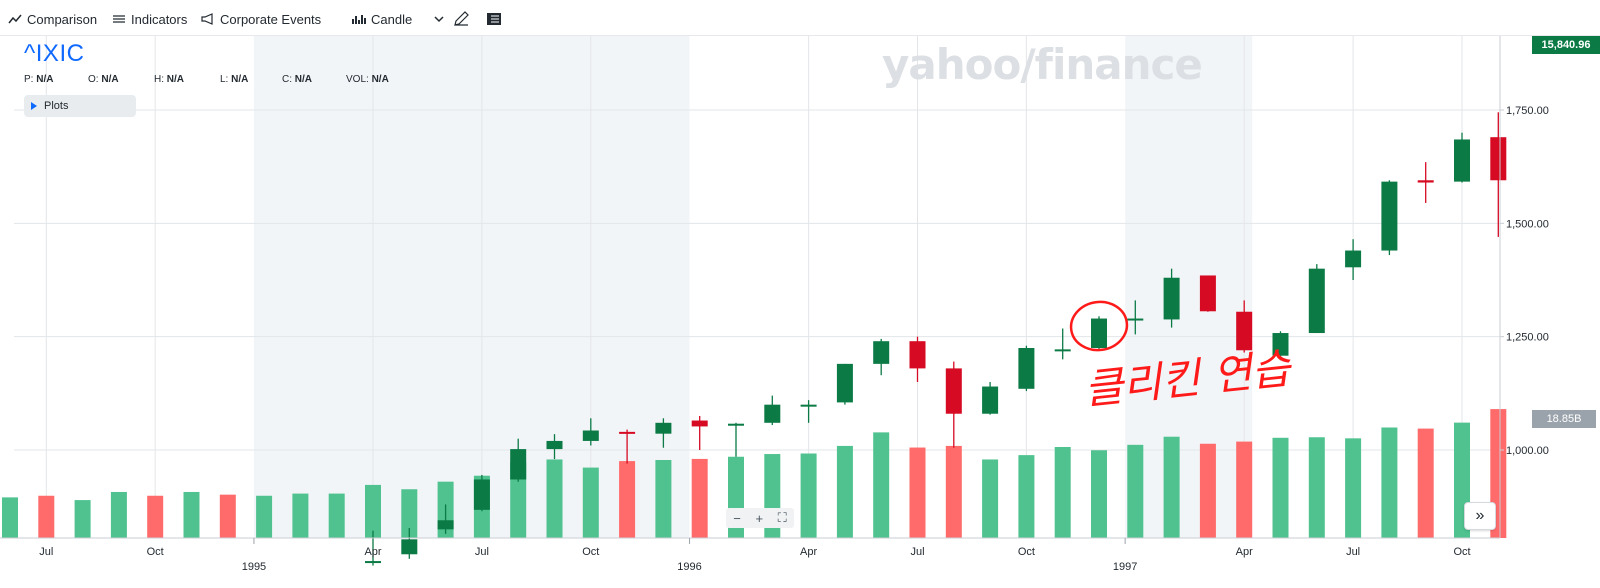  What do you see at coordinates (392, 19) in the screenshot?
I see `chart-type-label: Candle` at bounding box center [392, 19].